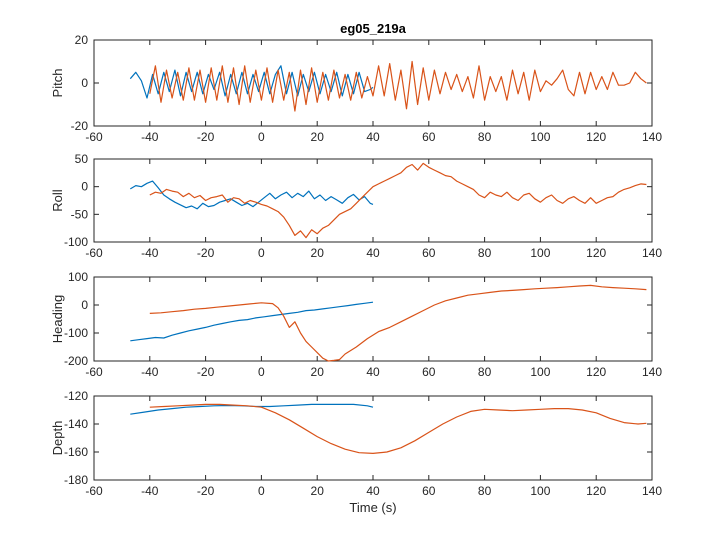 The image size is (720, 540). I want to click on x-axis-label: Time (s), so click(372, 507).